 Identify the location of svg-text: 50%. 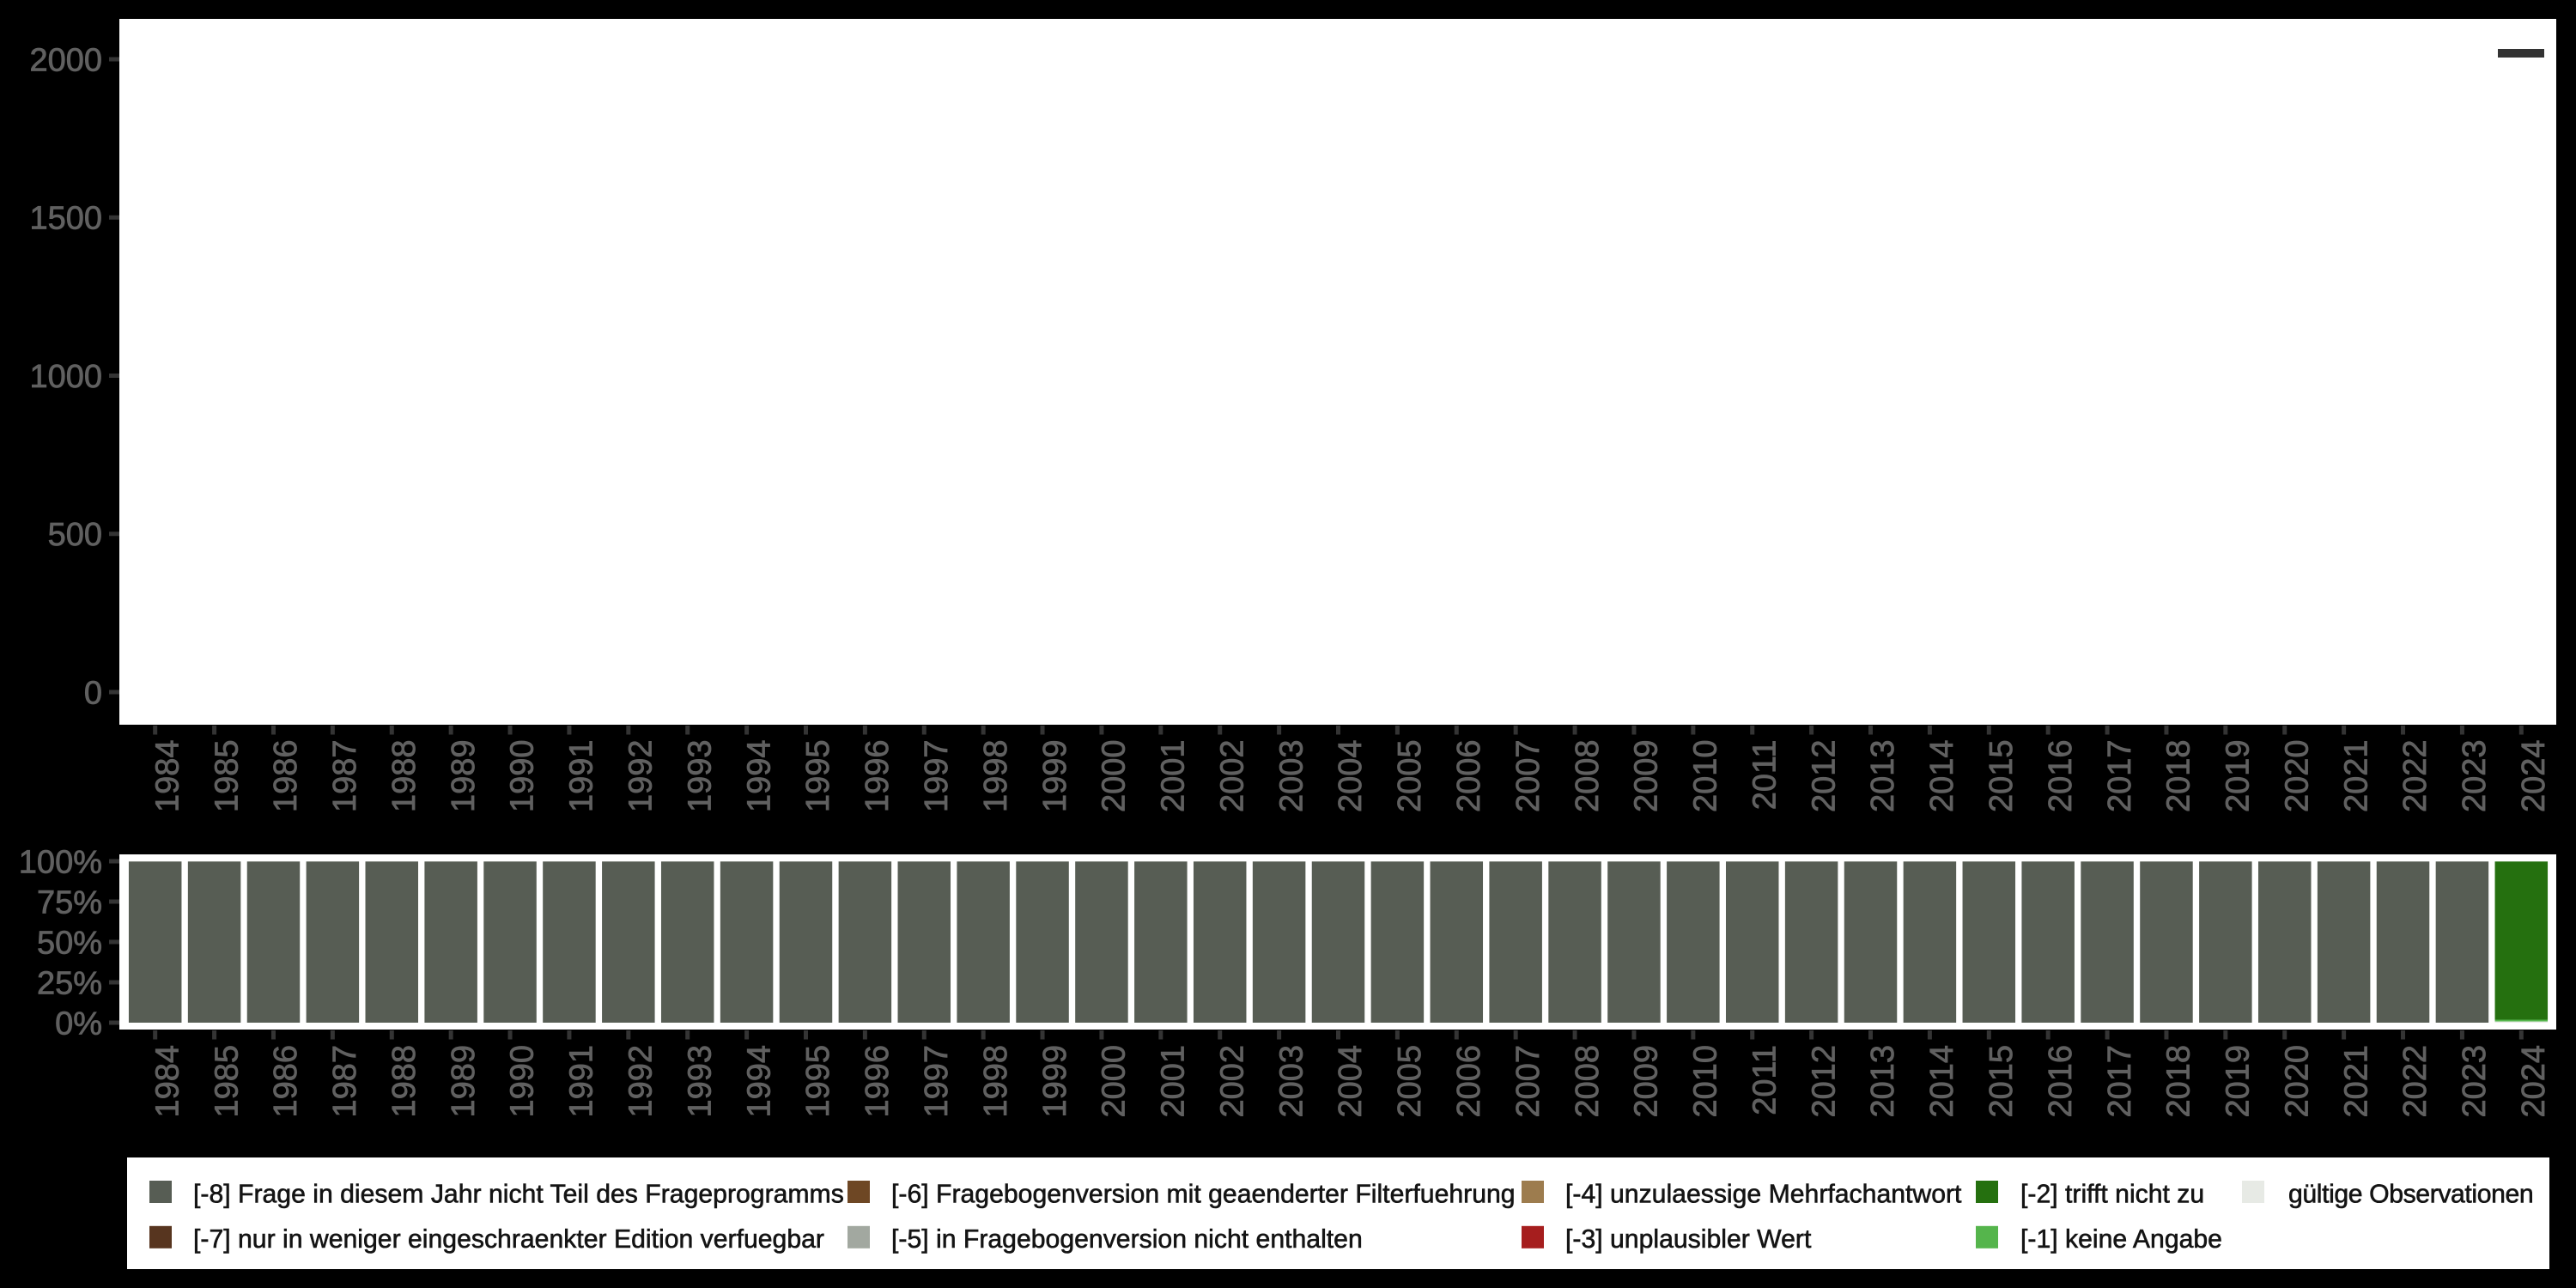
(69, 943).